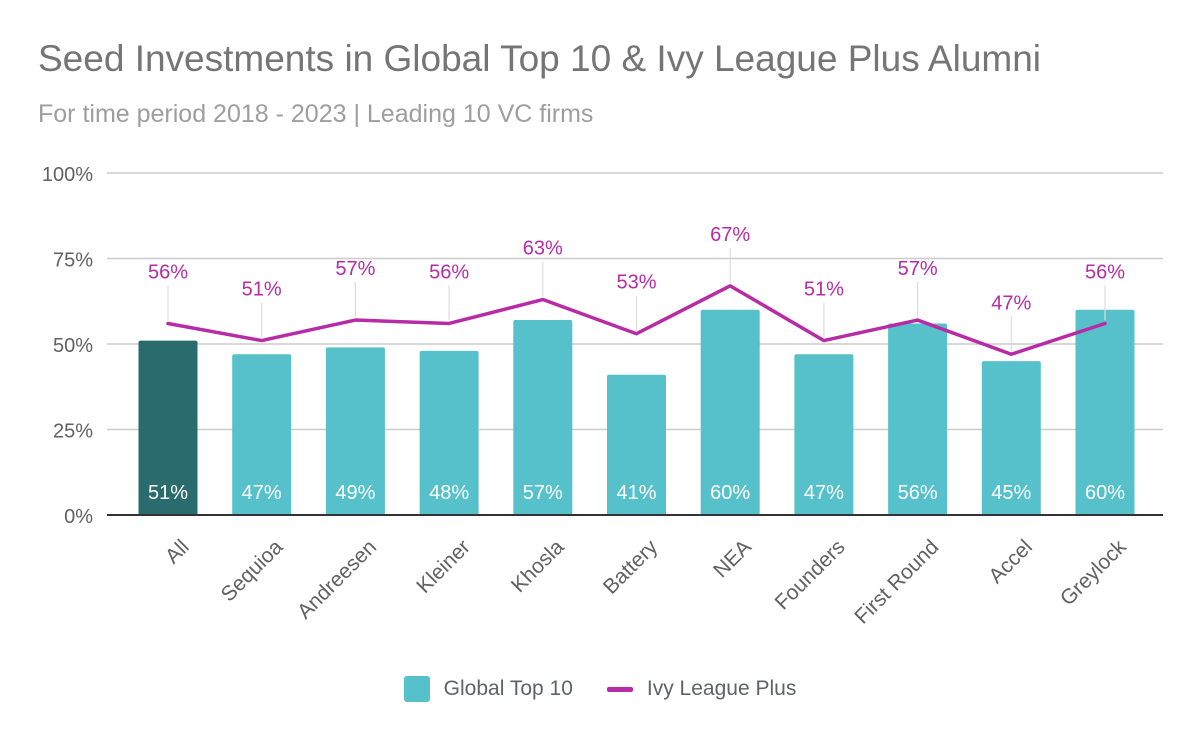 Image resolution: width=1200 pixels, height=742 pixels. I want to click on line-value-label: 53%, so click(636, 283).